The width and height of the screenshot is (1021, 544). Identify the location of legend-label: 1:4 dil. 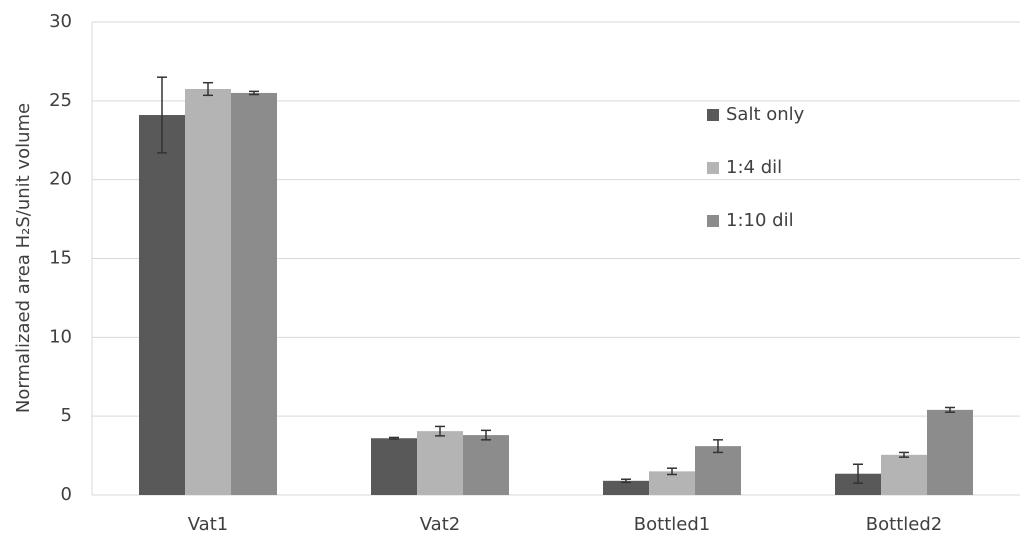
(754, 167).